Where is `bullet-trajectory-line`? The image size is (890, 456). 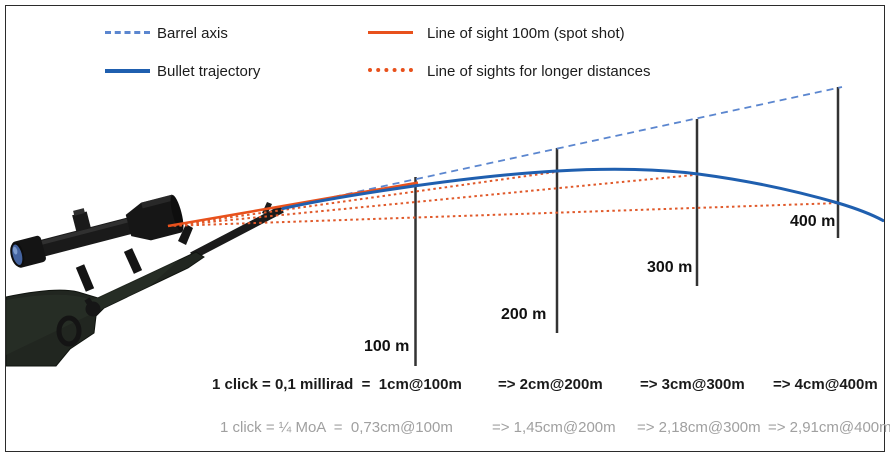
bullet-trajectory-line is located at coordinates (583, 194).